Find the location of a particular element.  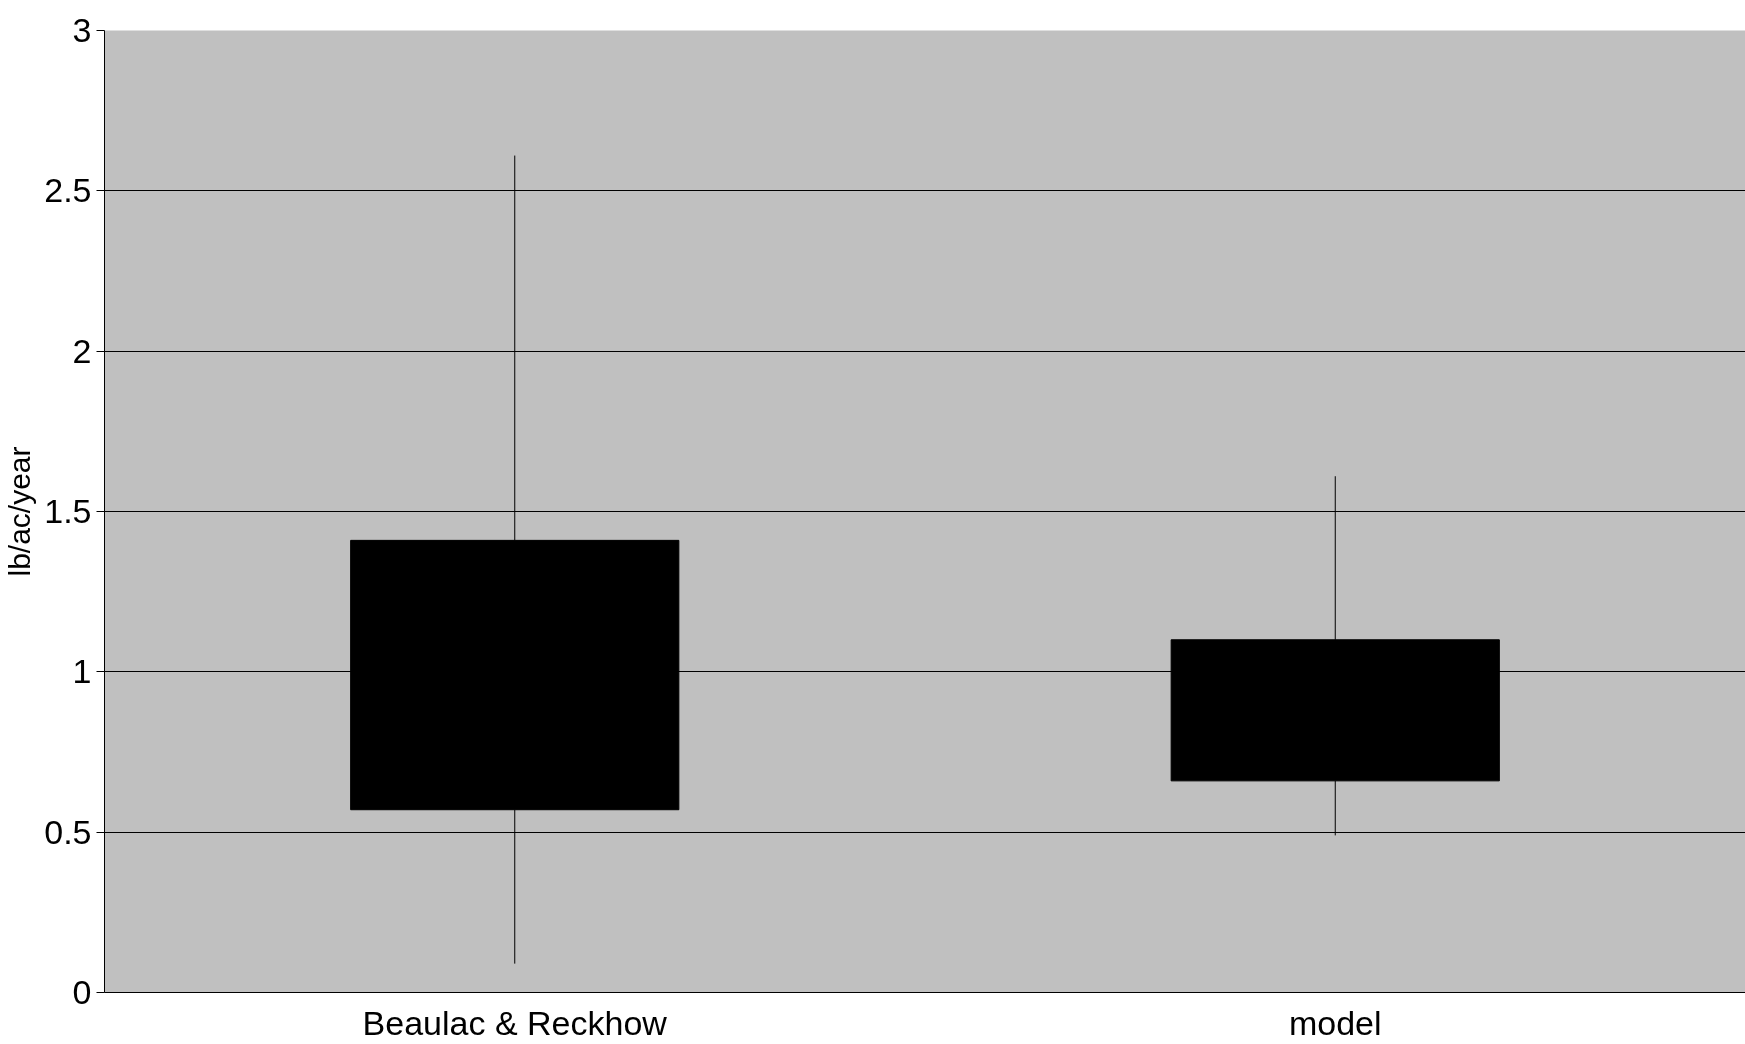

x-tick-label: Beaulac & Reckhow is located at coordinates (515, 1022).